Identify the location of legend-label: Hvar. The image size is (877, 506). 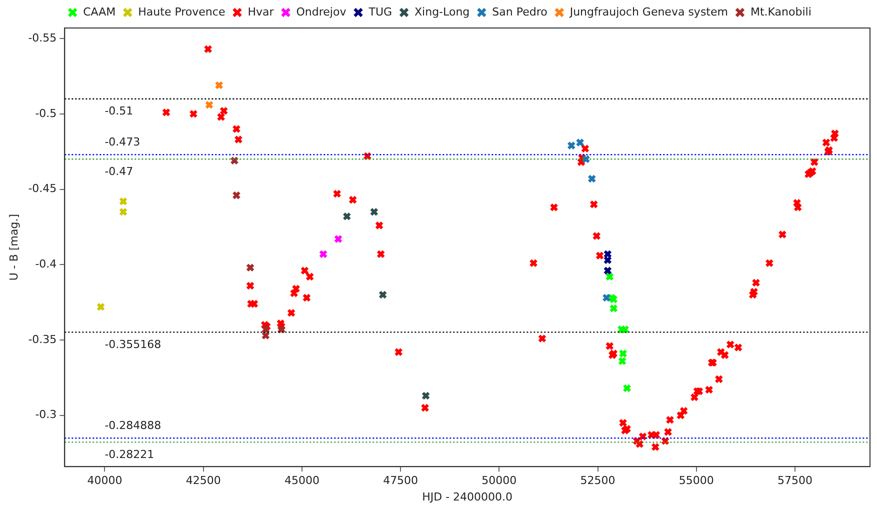
(261, 11).